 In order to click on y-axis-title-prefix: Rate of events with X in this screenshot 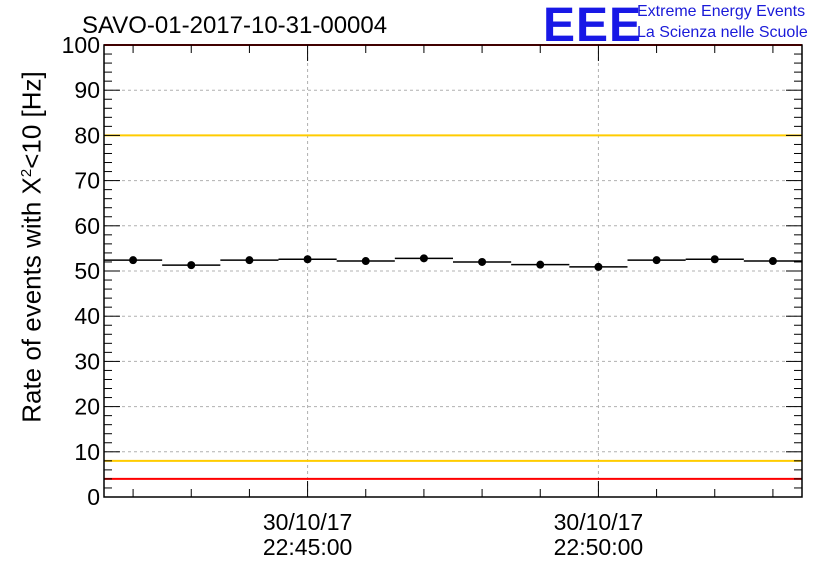, I will do `click(31, 300)`.